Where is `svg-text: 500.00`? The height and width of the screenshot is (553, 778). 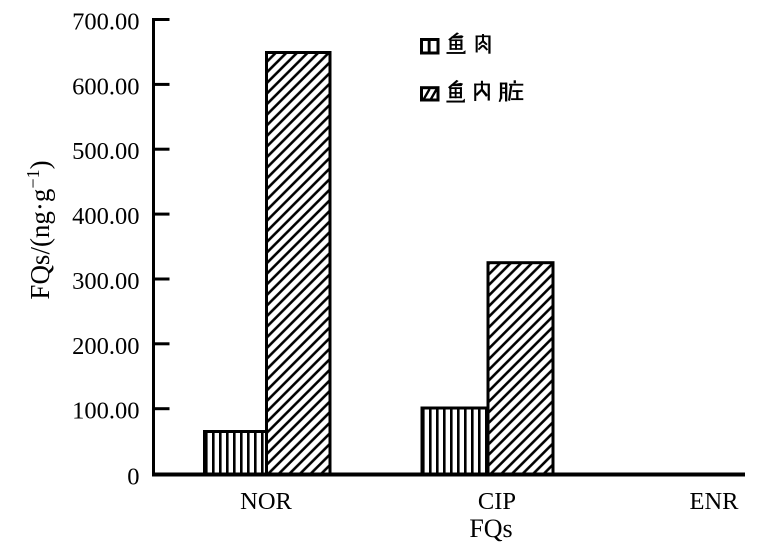 svg-text: 500.00 is located at coordinates (105, 151).